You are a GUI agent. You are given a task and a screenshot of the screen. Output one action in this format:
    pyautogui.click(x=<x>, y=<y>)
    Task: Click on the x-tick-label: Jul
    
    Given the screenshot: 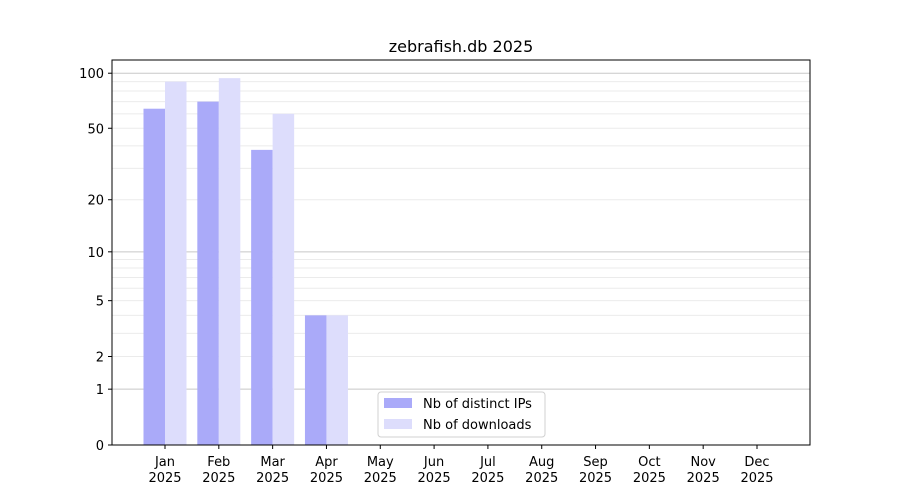 What is the action you would take?
    pyautogui.click(x=487, y=462)
    